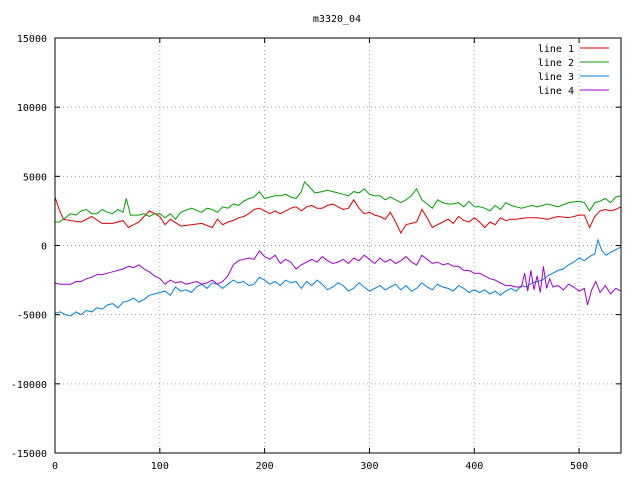  I want to click on y-tick-label: 15000, so click(32, 39).